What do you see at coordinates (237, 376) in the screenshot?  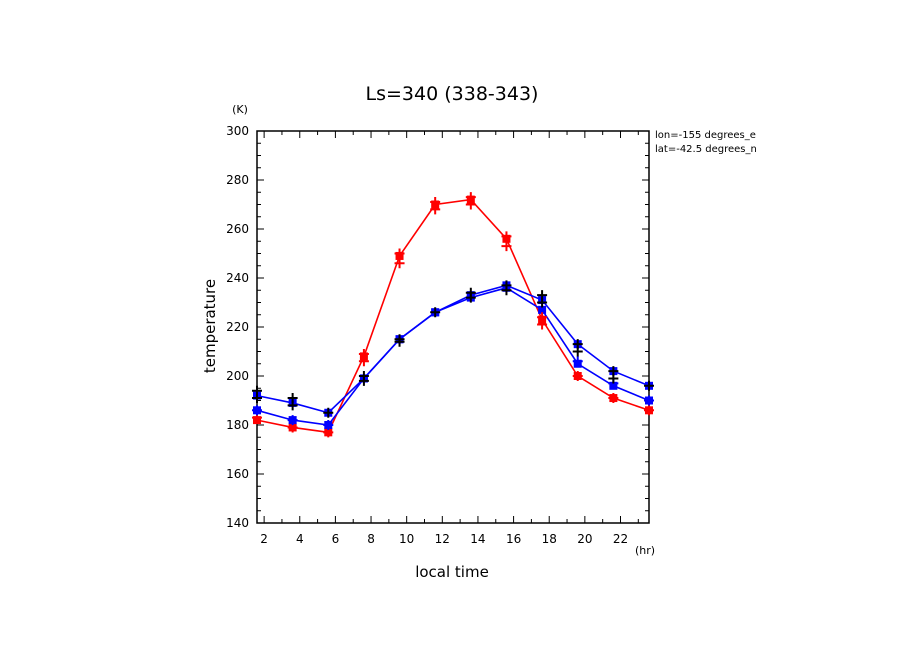 I see `y-tick-label: 200` at bounding box center [237, 376].